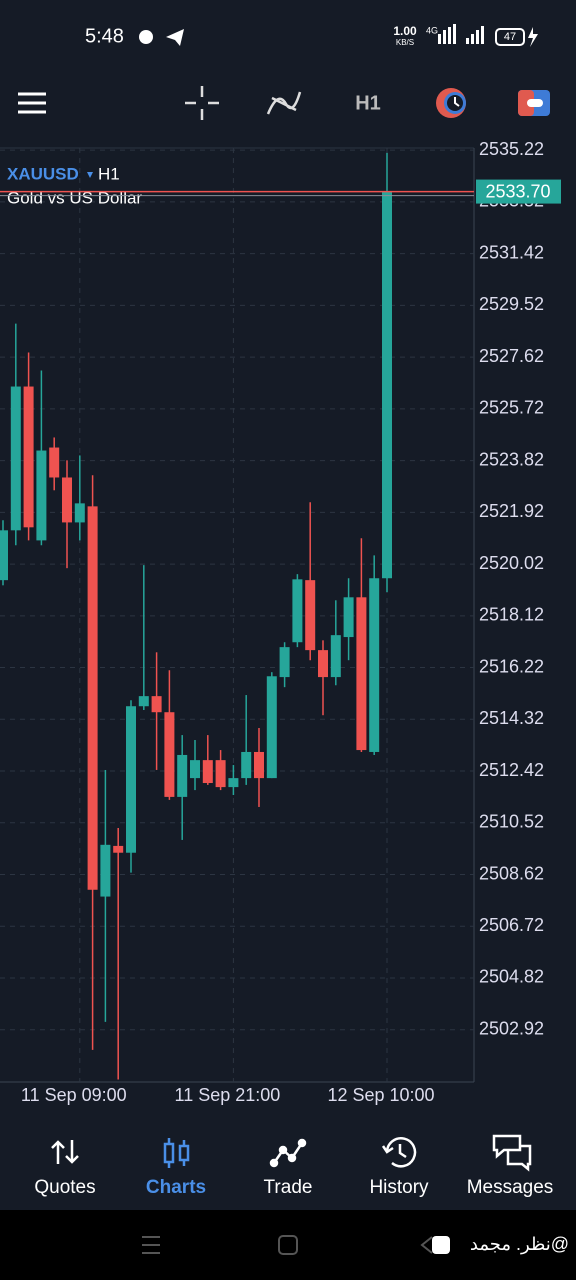  I want to click on menu-button, so click(32, 103).